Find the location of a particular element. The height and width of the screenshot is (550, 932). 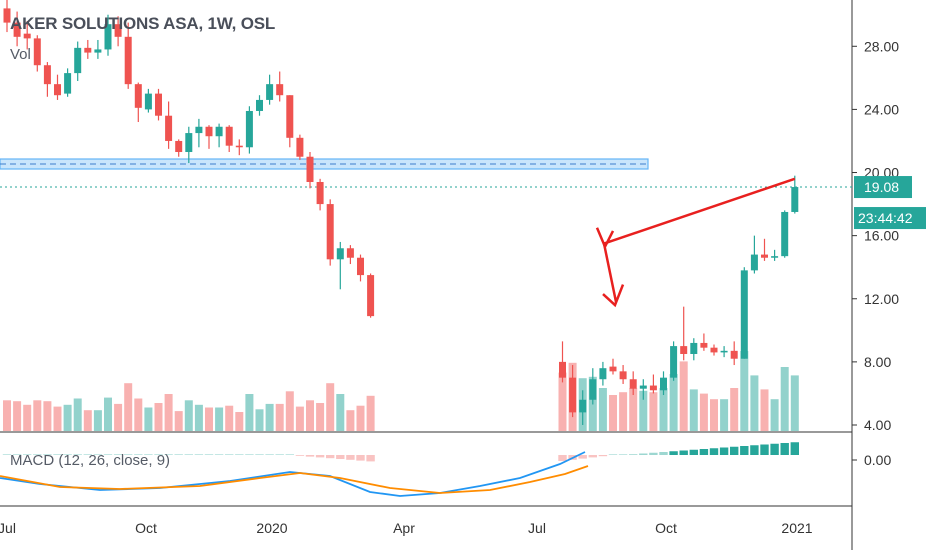

macd-tick-label: 0.00 is located at coordinates (877, 460).